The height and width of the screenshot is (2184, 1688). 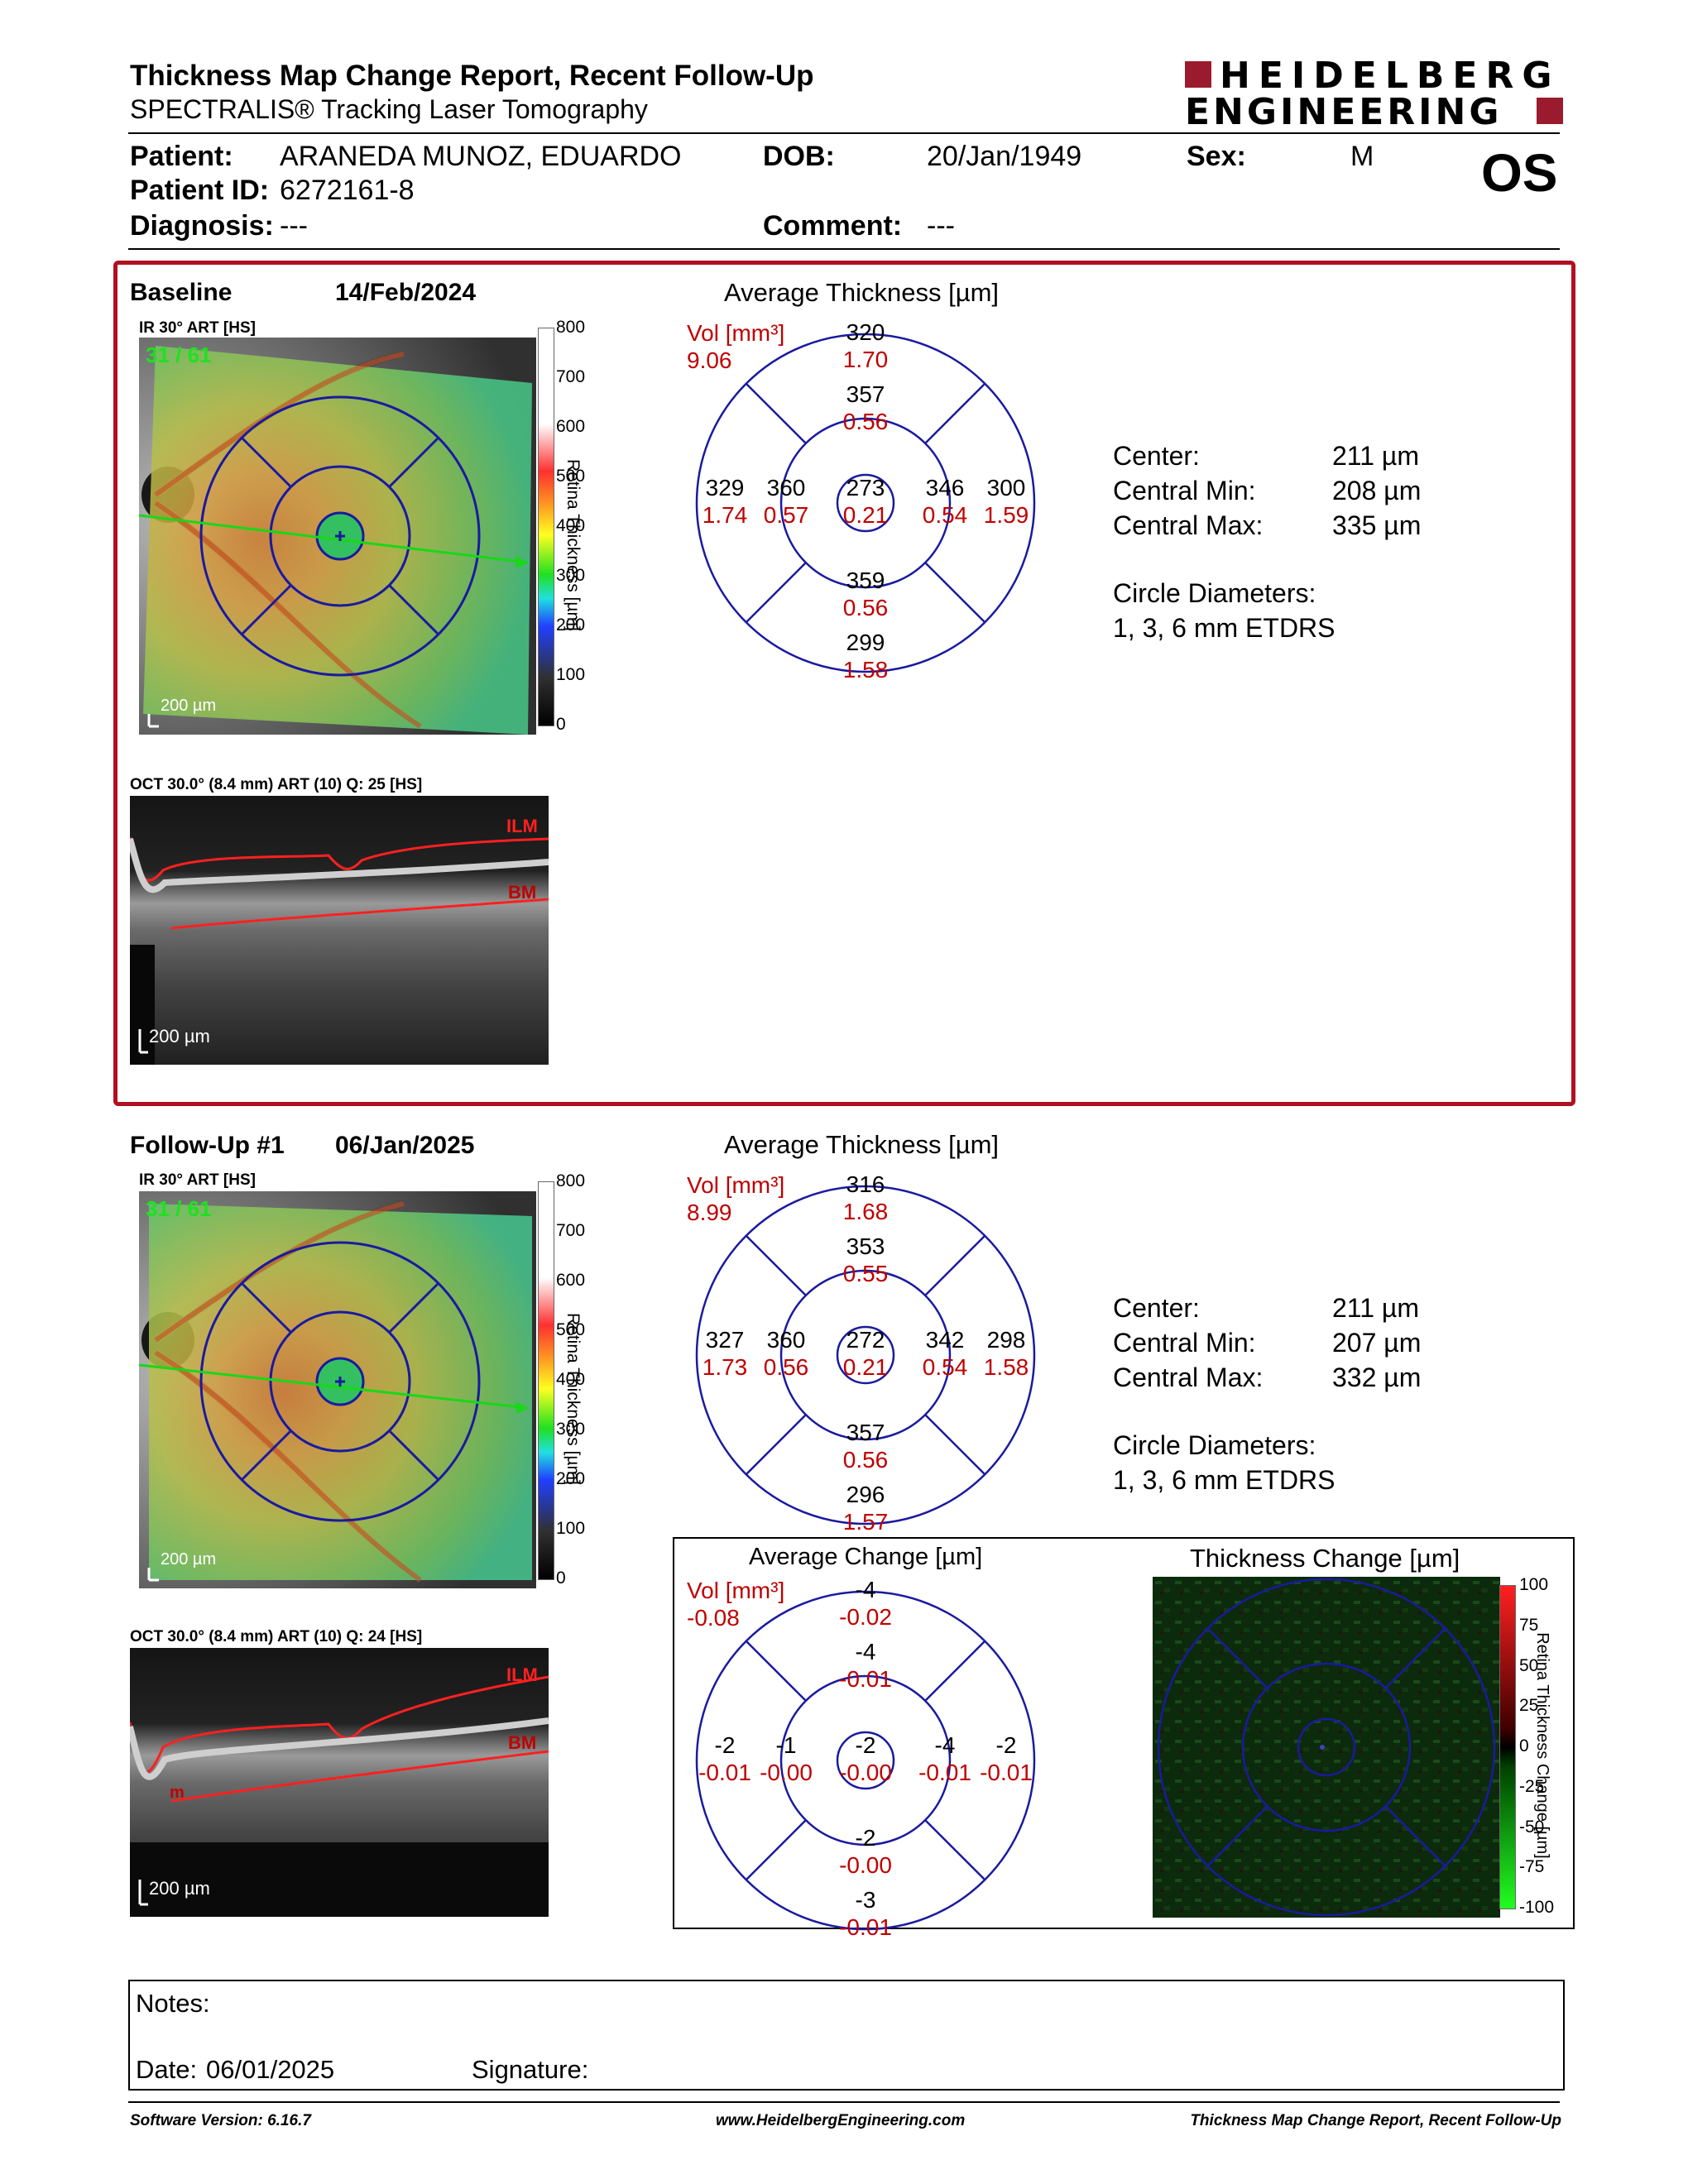 What do you see at coordinates (1224, 1480) in the screenshot?
I see `followup-circle-value: 1, 3, 6 mm ETDRS` at bounding box center [1224, 1480].